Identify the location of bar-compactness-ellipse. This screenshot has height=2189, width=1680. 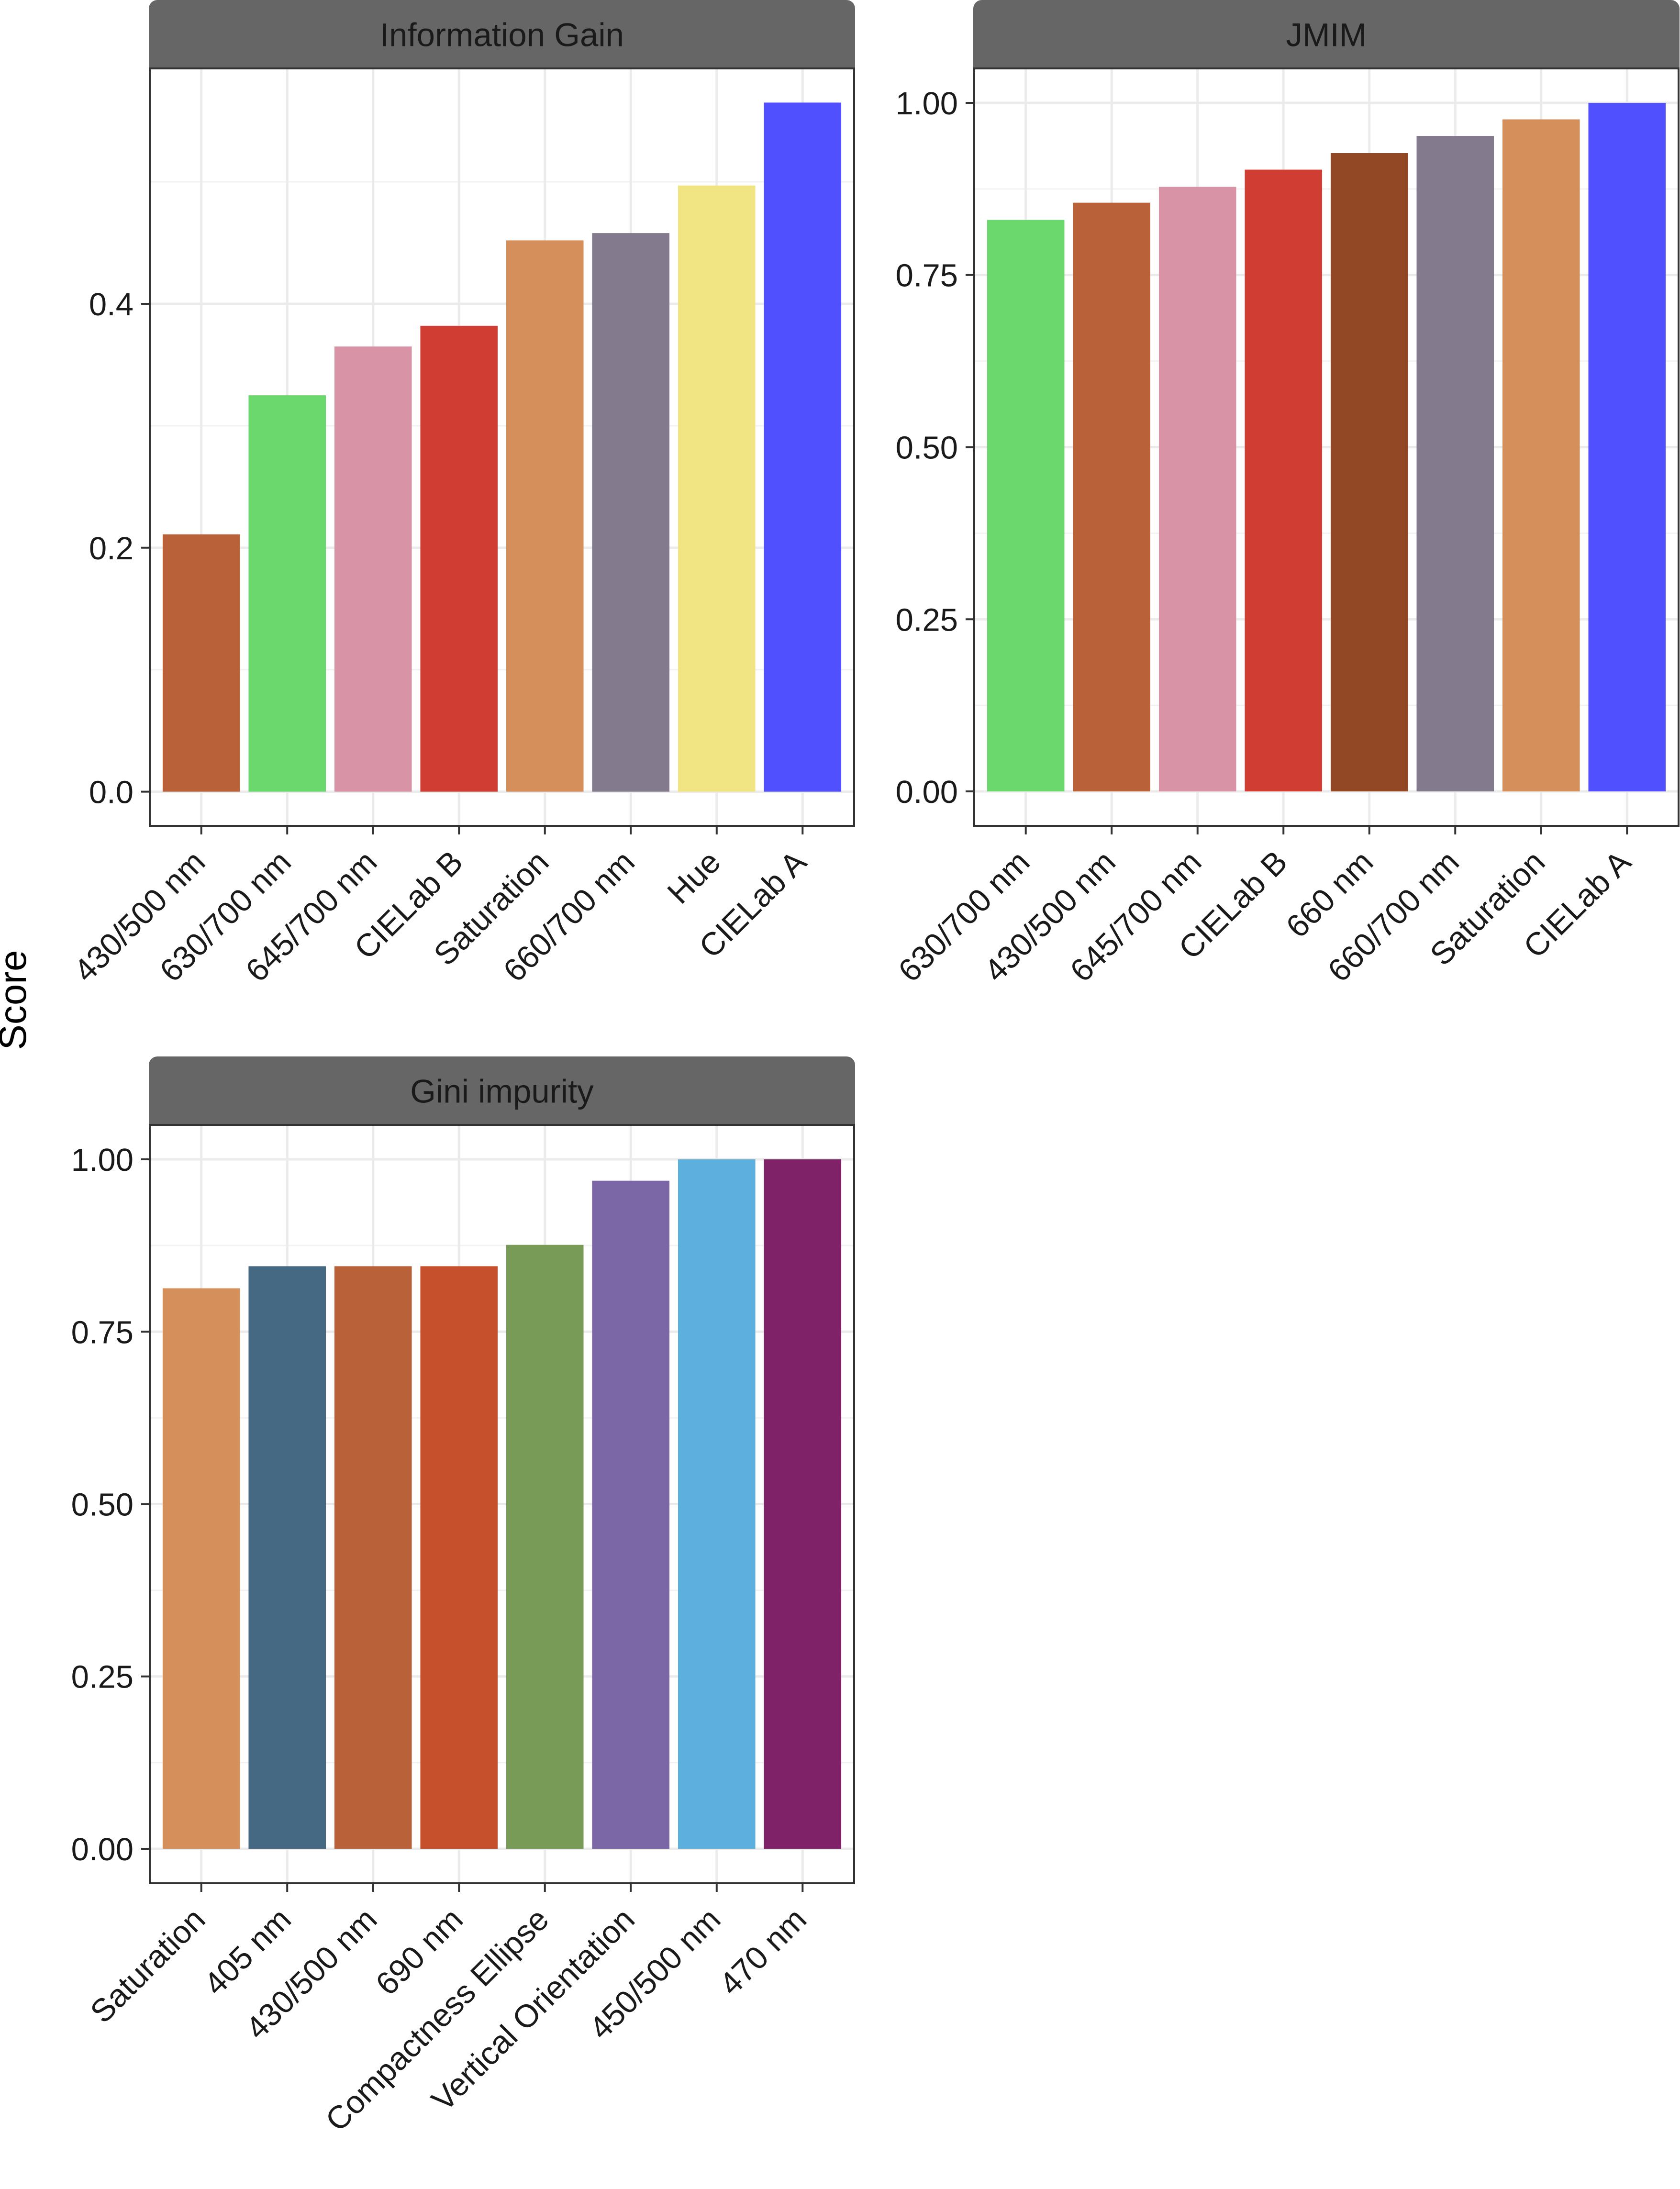
(545, 1547).